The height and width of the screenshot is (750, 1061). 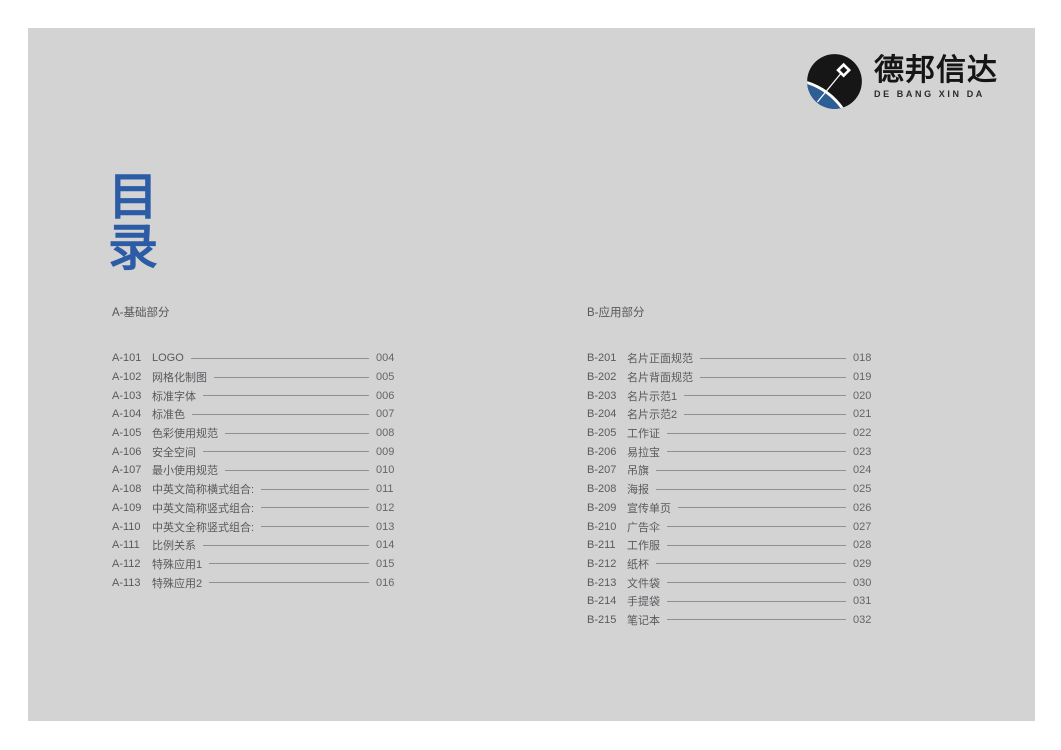 What do you see at coordinates (862, 414) in the screenshot?
I see `toc-item-page: 021` at bounding box center [862, 414].